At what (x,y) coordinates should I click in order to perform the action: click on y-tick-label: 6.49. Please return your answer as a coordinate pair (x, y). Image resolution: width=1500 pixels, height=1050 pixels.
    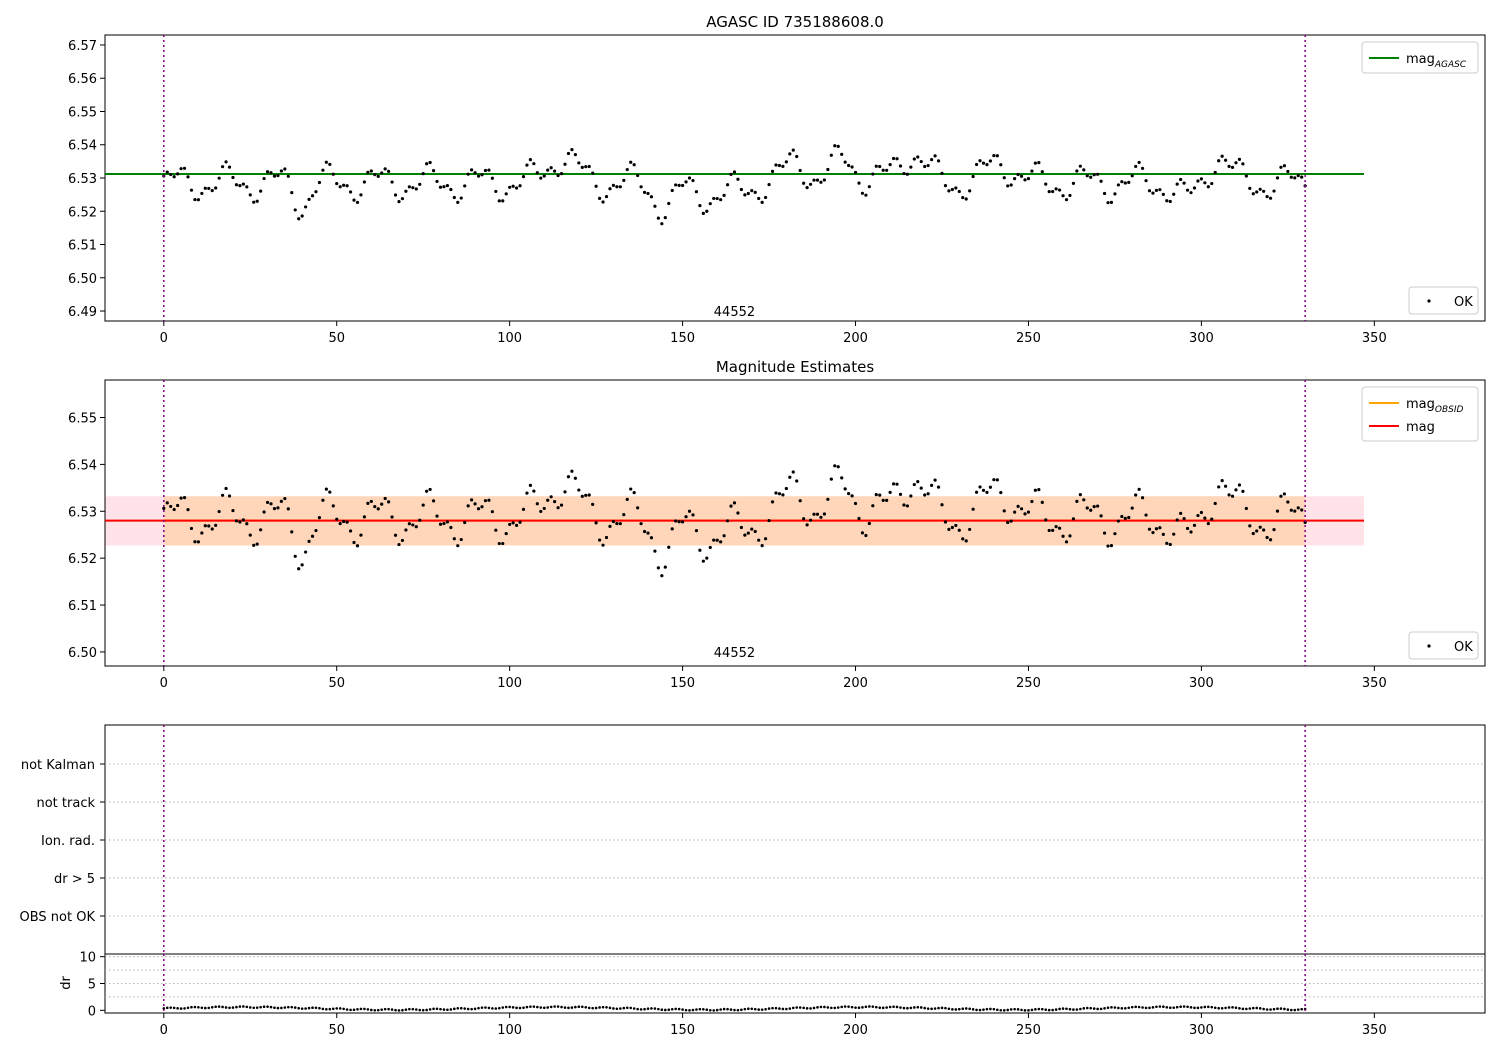
    Looking at the image, I should click on (82, 312).